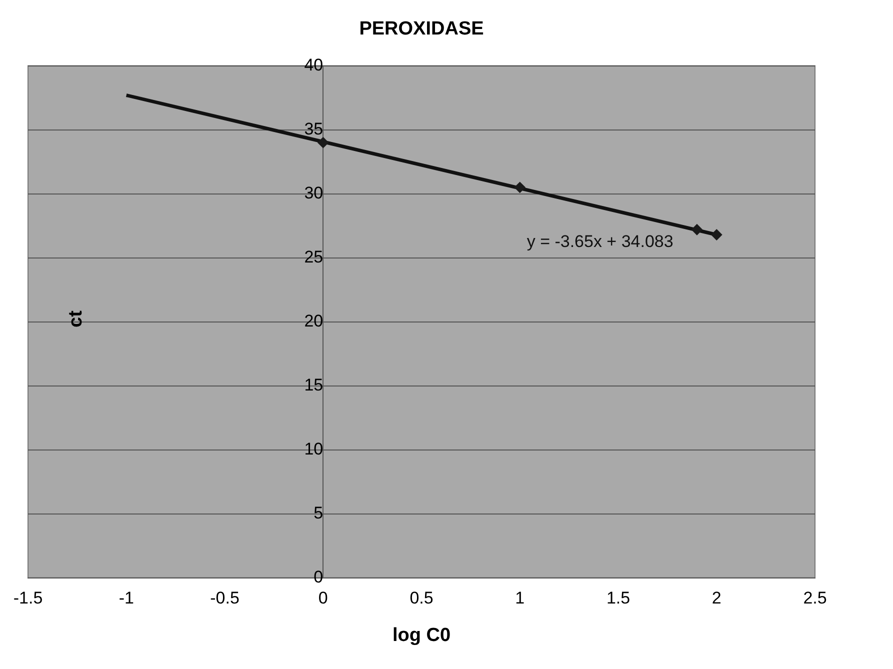 This screenshot has height=669, width=893. Describe the element at coordinates (319, 576) in the screenshot. I see `y-tick-label: 0` at that location.